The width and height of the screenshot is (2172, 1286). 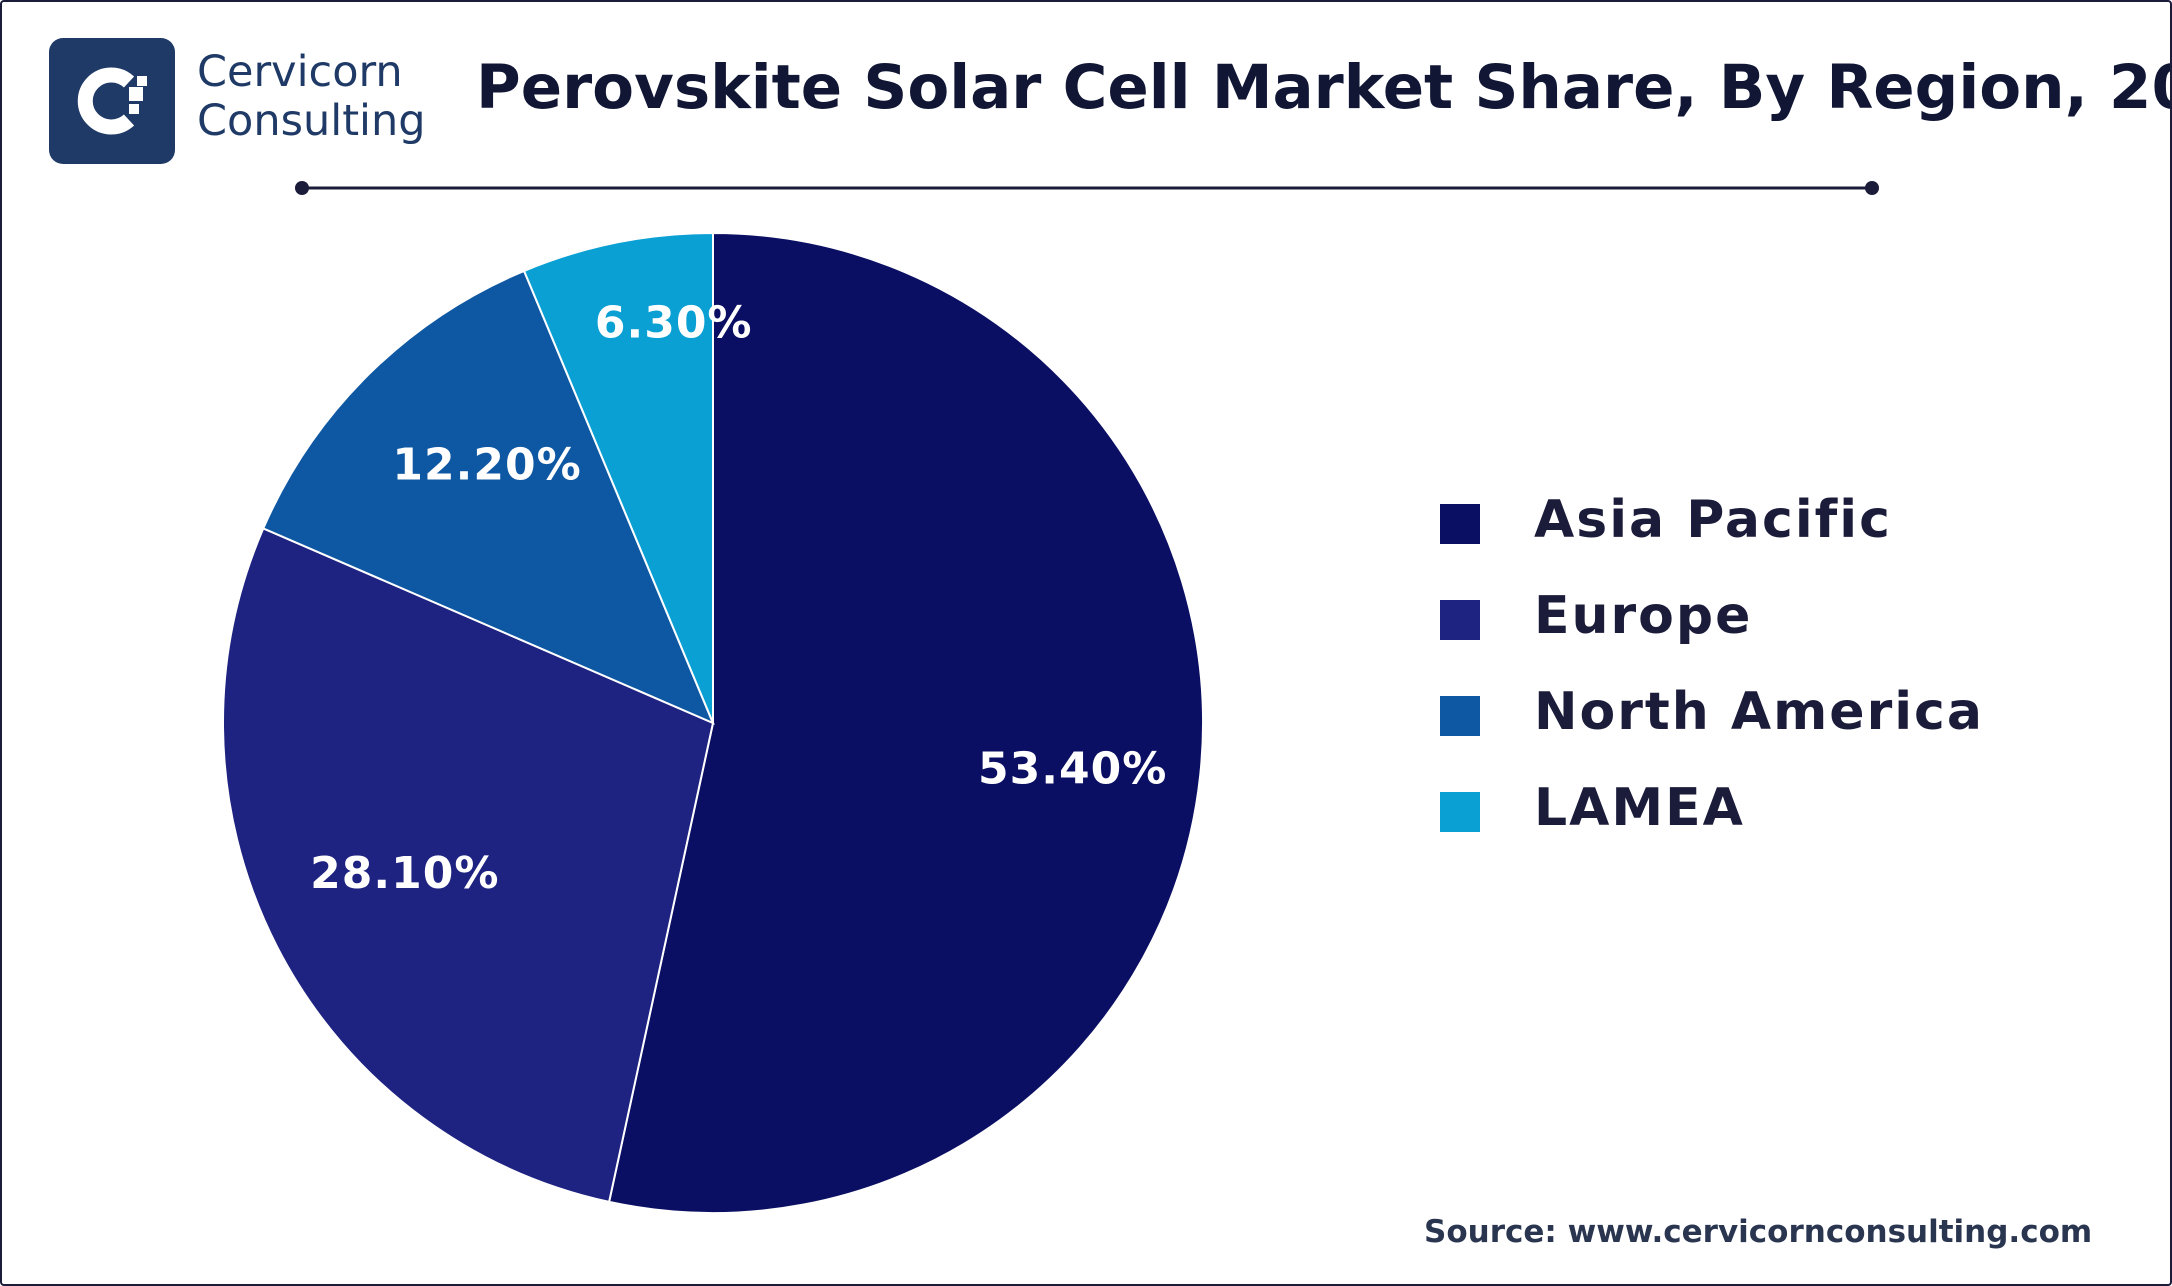 I want to click on pie-label-lamea: 6.30%, so click(x=674, y=323).